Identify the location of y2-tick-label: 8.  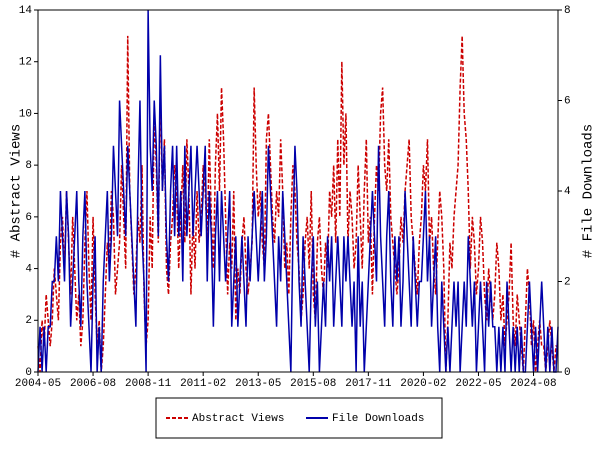
(567, 11).